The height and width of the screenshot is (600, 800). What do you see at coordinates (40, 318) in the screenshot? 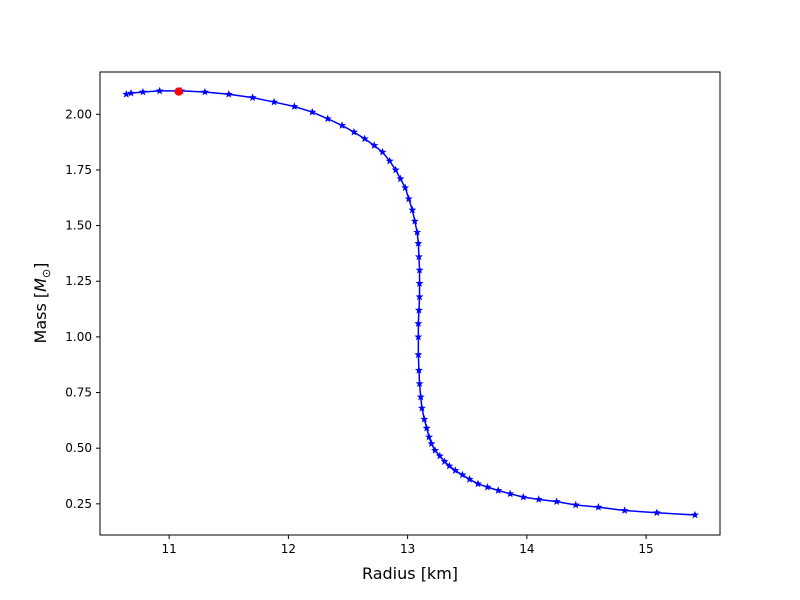
I see `y-axis-label-text: Mass [` at bounding box center [40, 318].